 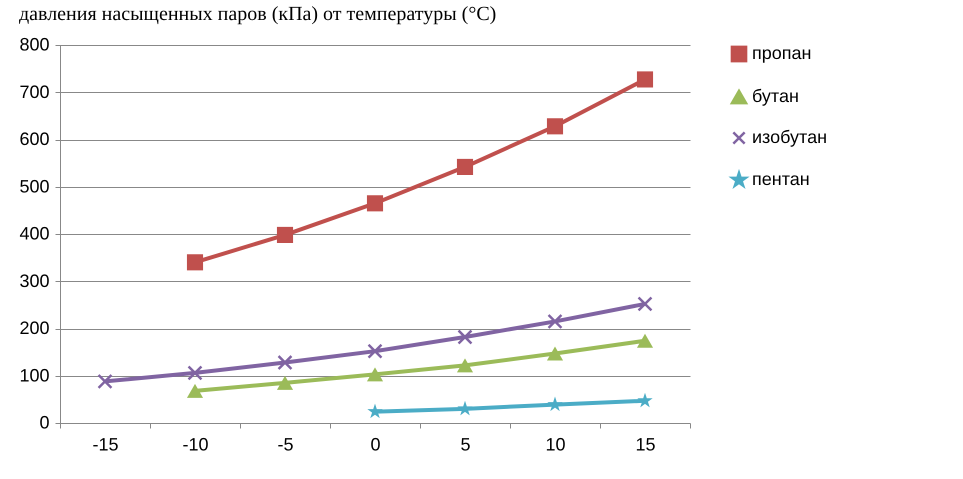 I want to click on y-tick-label: 400, so click(x=34, y=234).